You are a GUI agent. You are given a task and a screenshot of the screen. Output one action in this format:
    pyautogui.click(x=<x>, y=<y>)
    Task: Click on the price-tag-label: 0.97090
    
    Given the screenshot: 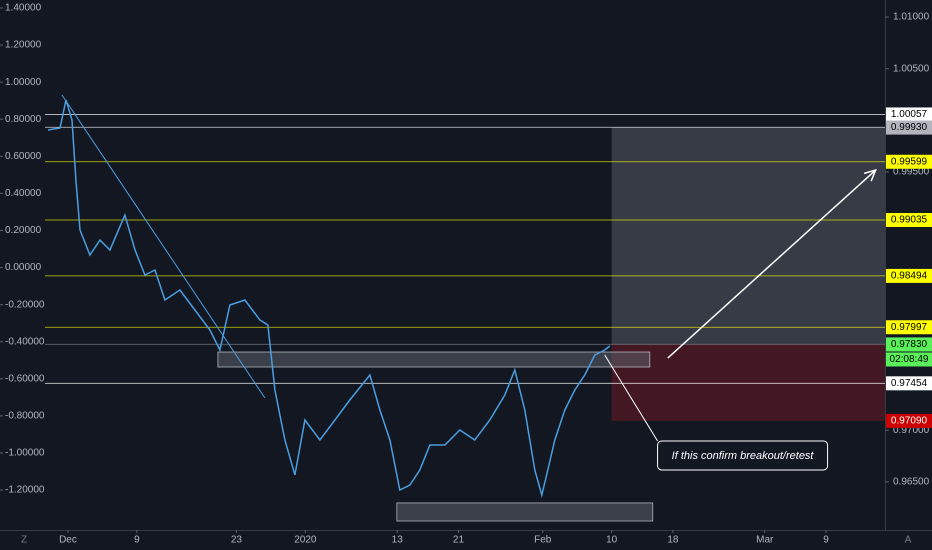 What is the action you would take?
    pyautogui.click(x=909, y=421)
    